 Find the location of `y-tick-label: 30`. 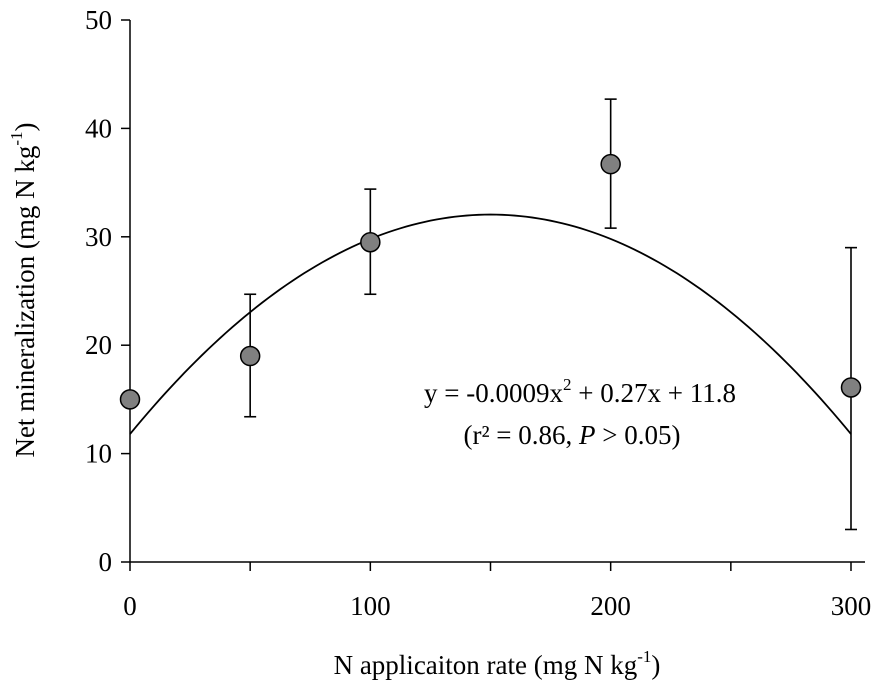

y-tick-label: 30 is located at coordinates (98, 237).